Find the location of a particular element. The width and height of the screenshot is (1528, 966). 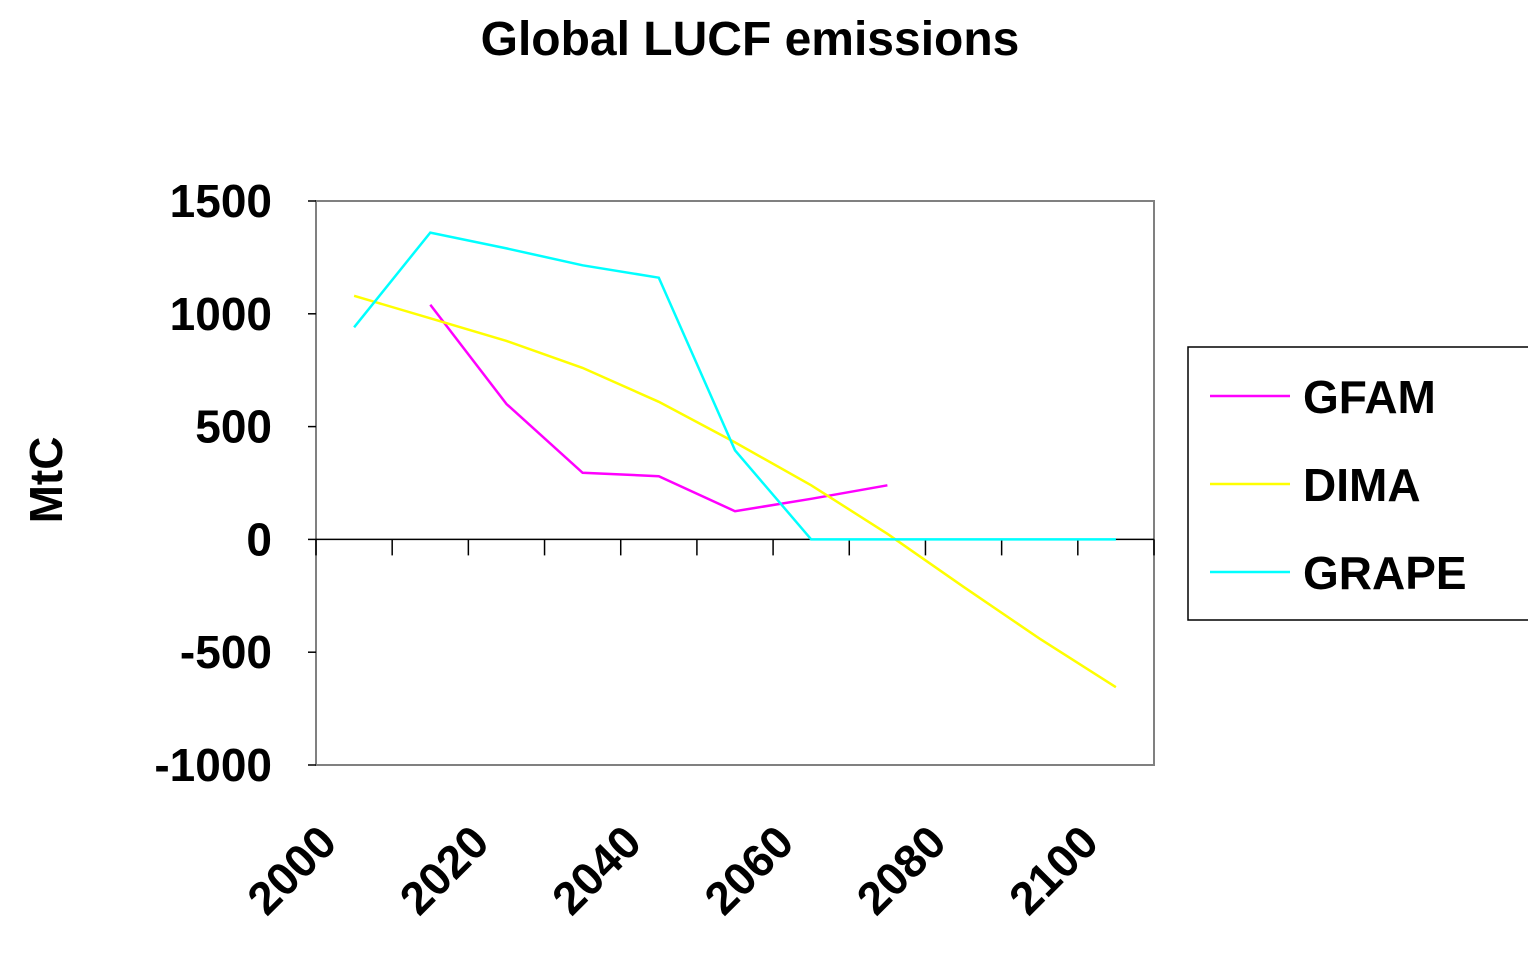

y-tick-label: -500 is located at coordinates (226, 652).